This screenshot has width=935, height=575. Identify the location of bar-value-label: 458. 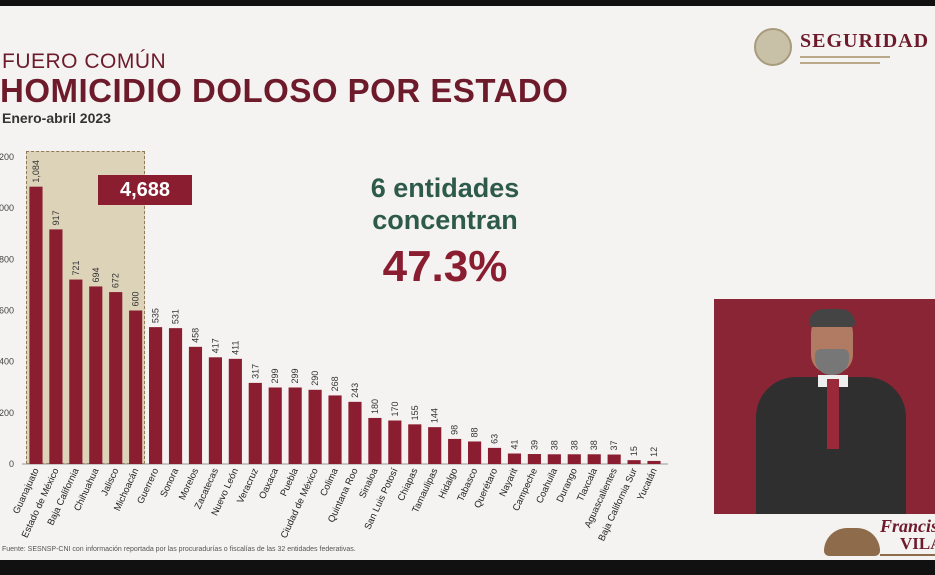
(195, 335).